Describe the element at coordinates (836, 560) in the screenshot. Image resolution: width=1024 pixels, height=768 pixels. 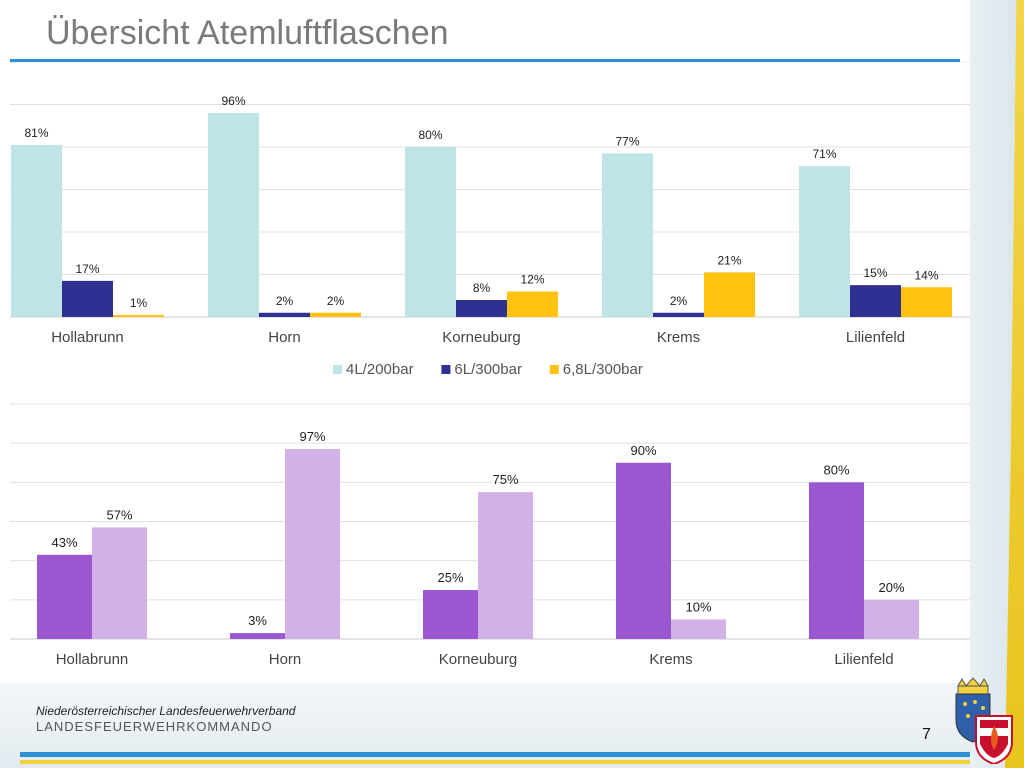
I see `bar-NLL-Lilienfeld` at that location.